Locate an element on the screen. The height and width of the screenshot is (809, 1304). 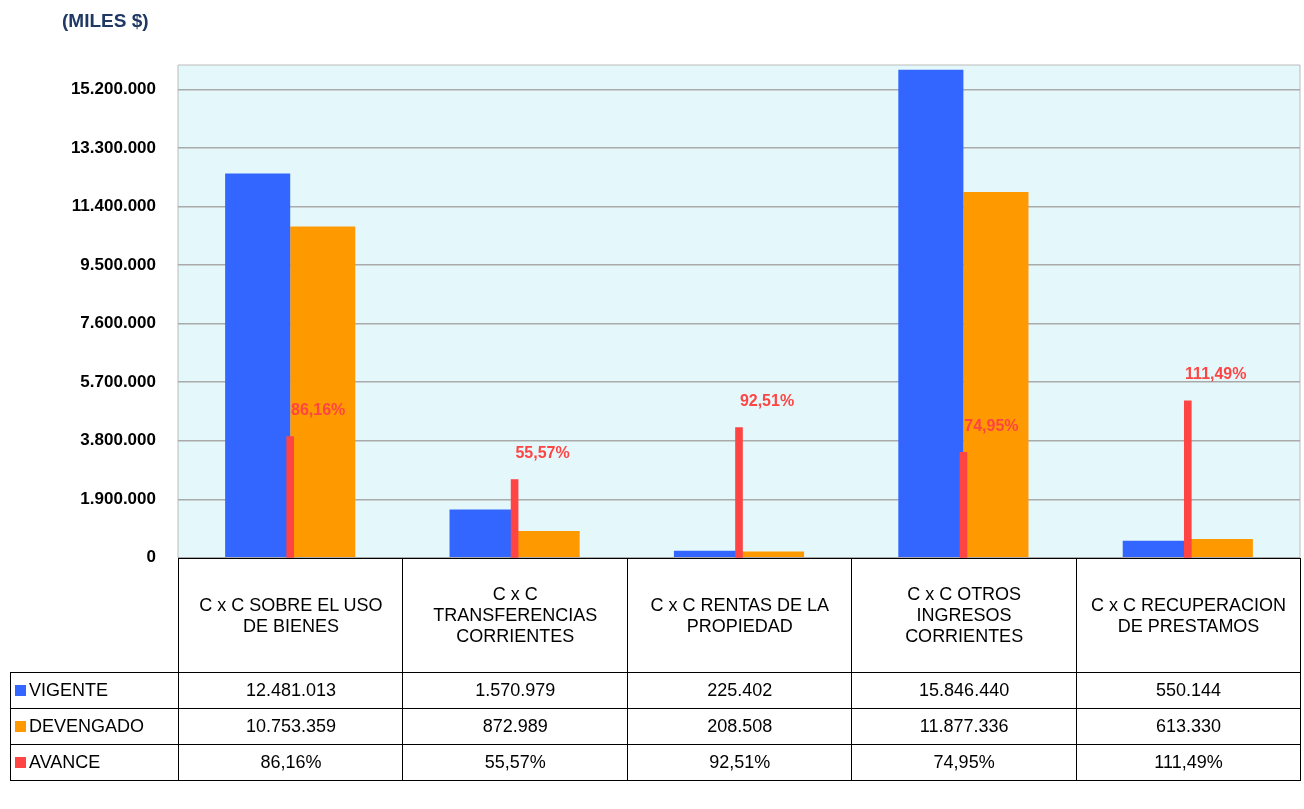
text: 111,49% is located at coordinates (1216, 374).